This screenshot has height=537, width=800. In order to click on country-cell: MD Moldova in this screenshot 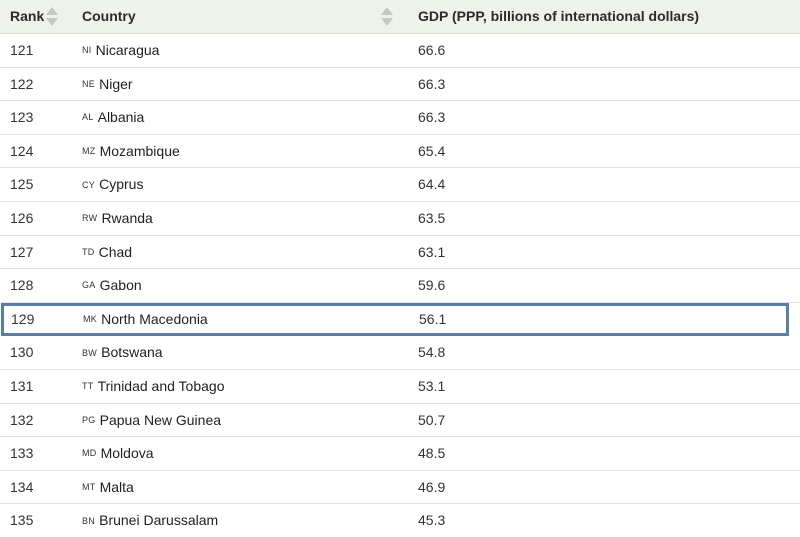, I will do `click(118, 453)`.